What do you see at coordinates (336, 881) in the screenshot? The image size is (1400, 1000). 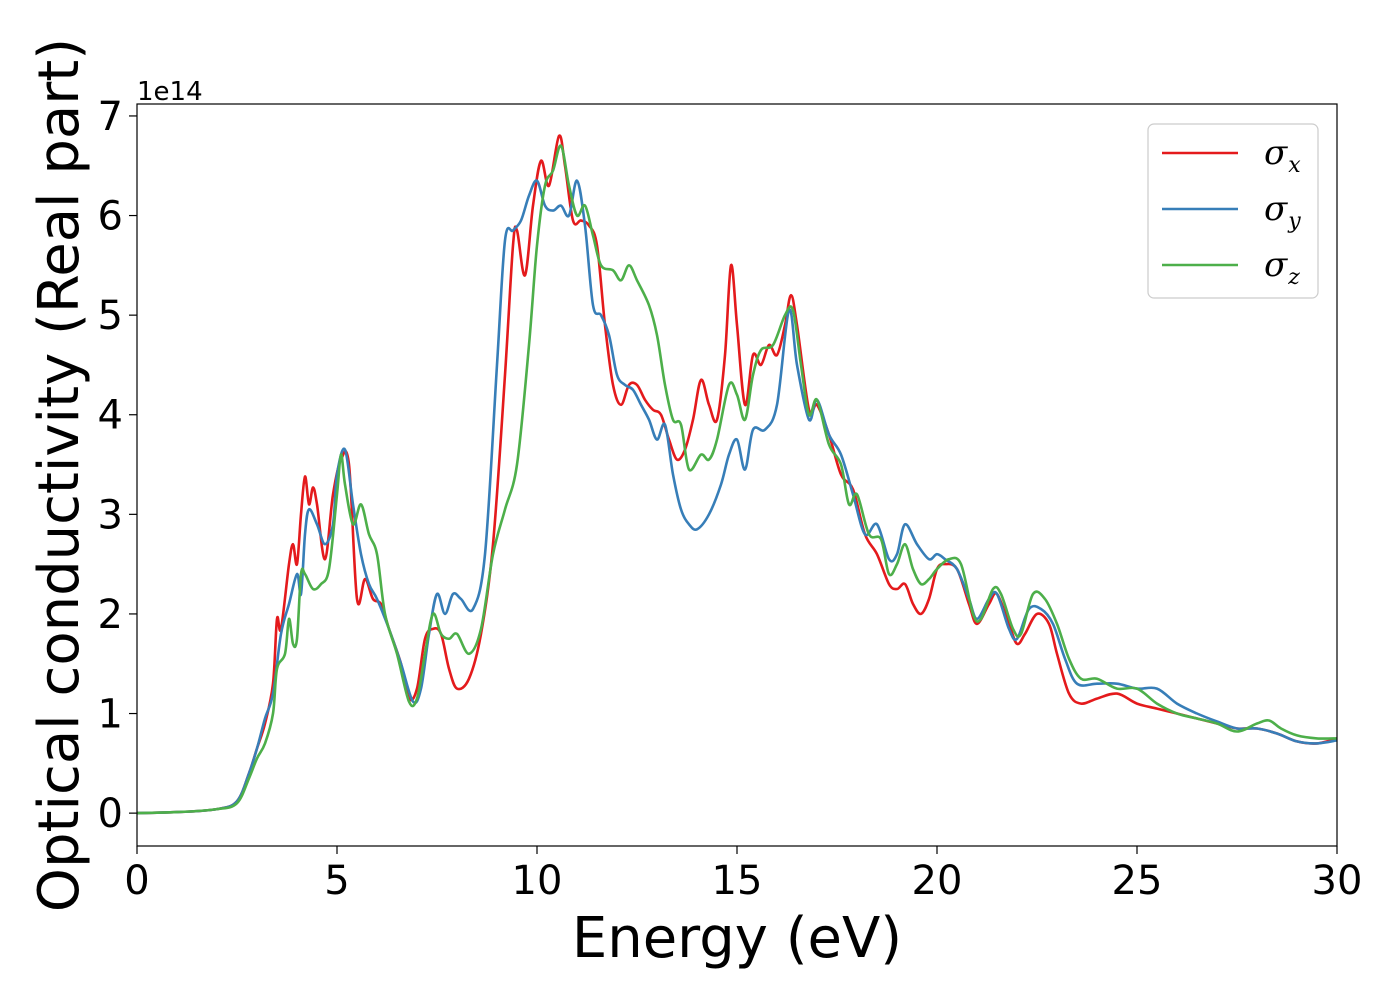 I see `x-tick-label: 5` at bounding box center [336, 881].